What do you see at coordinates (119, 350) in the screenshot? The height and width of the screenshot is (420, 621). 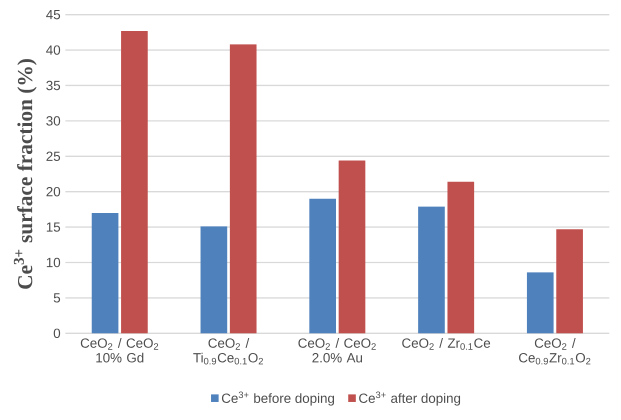 I see `x-tick-label: CeO$_{2}$ / CeO$_{2}$ 10% Gd` at bounding box center [119, 350].